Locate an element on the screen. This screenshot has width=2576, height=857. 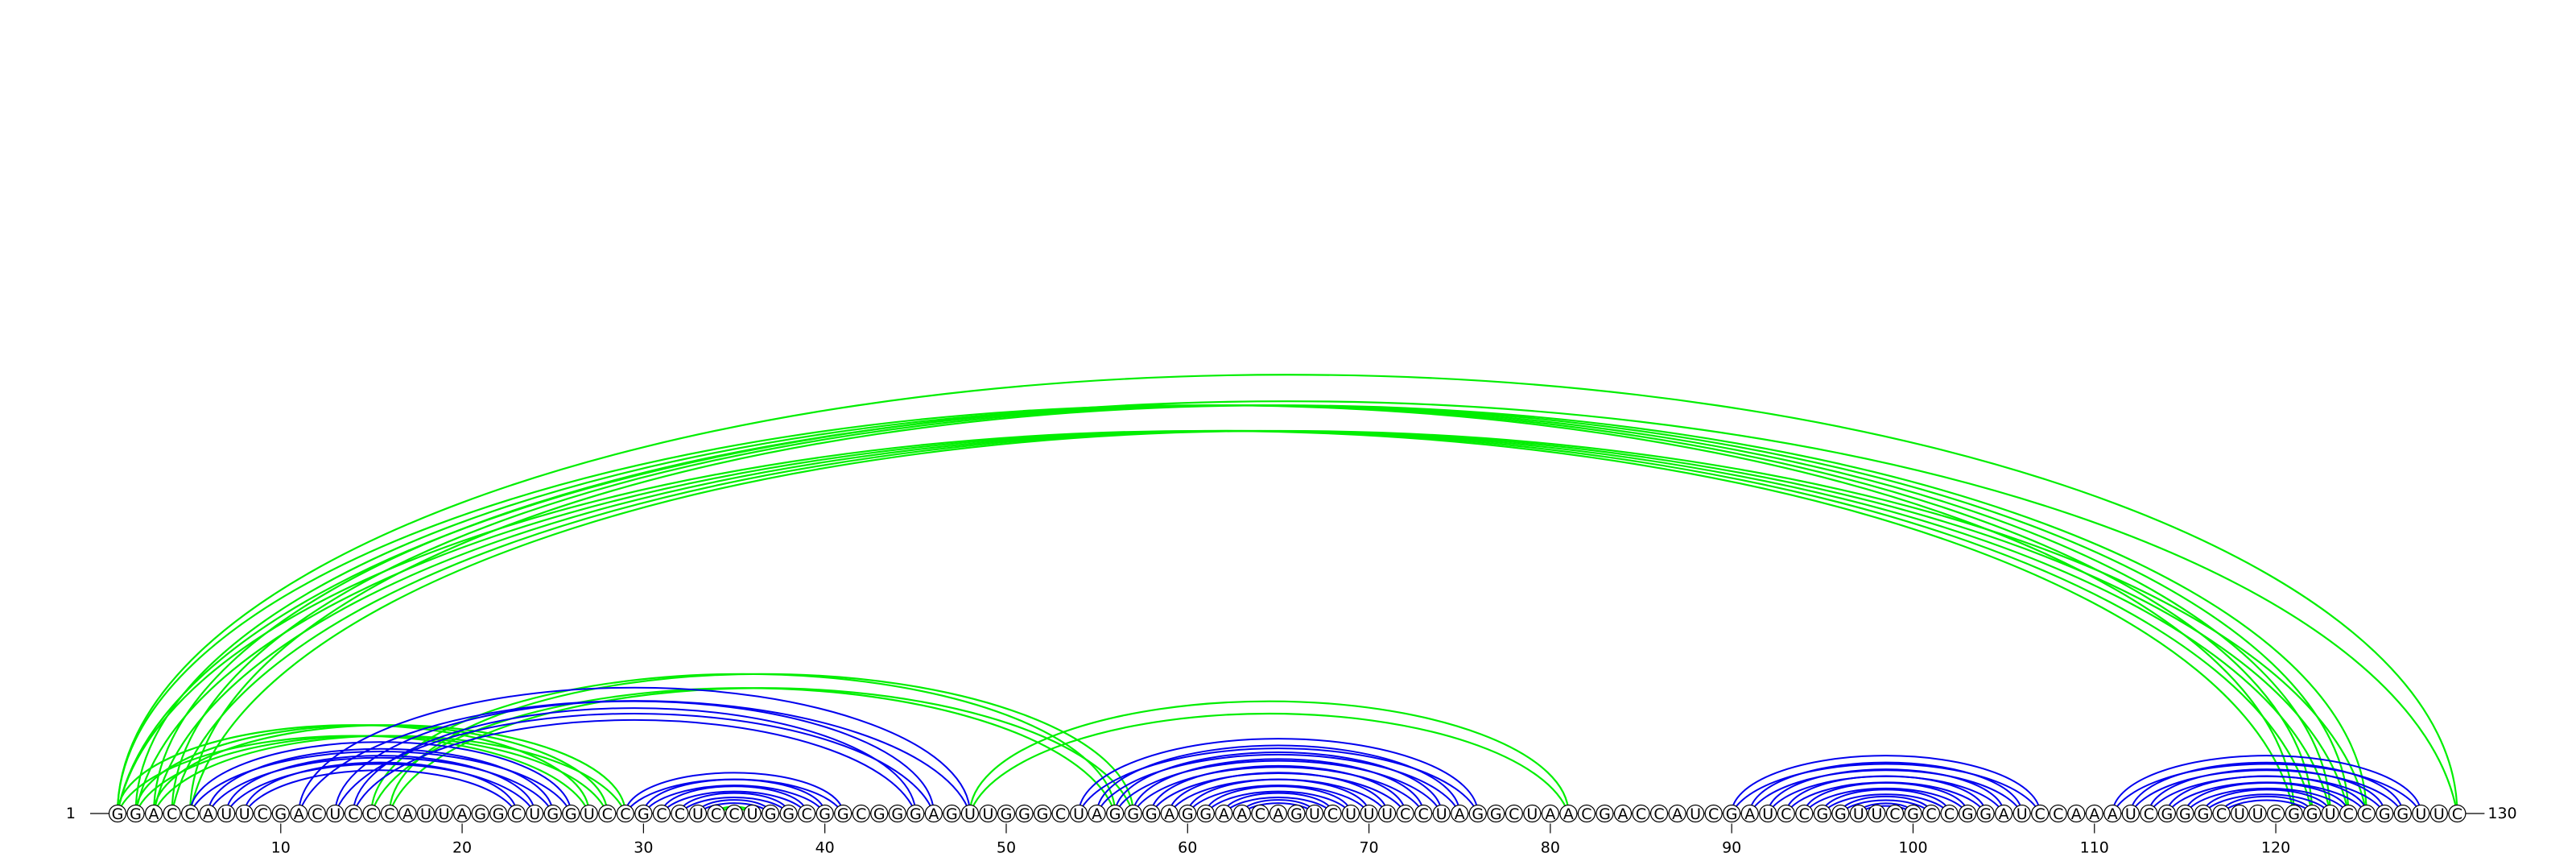
nucleotide-letter: A is located at coordinates (1241, 814).